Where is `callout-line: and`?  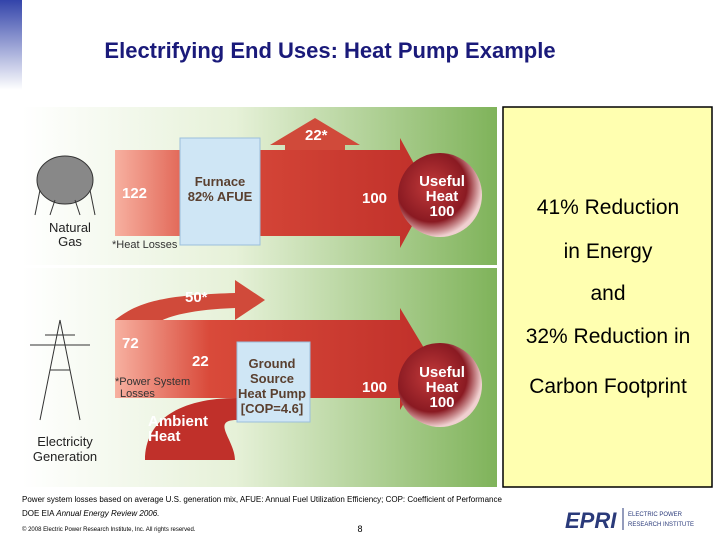
callout-line: and is located at coordinates (607, 293).